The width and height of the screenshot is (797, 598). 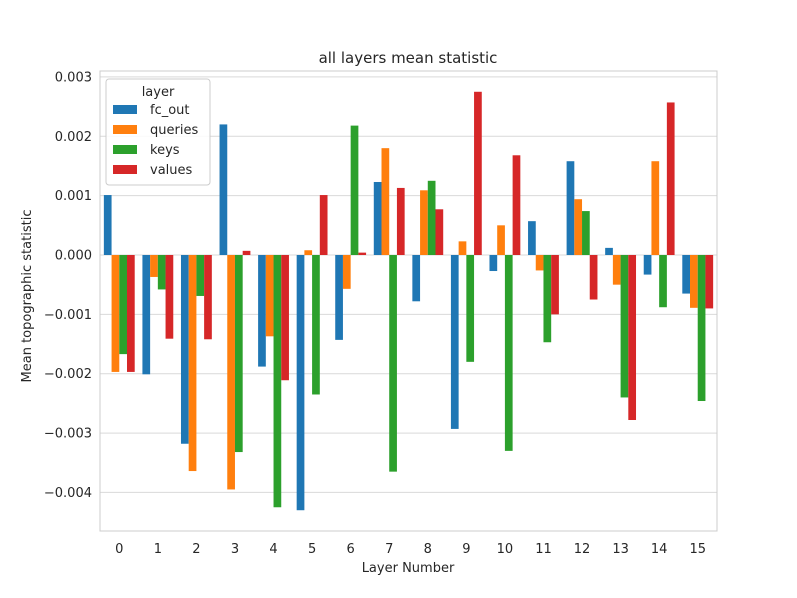 What do you see at coordinates (428, 549) in the screenshot?
I see `x-tick-label: 8` at bounding box center [428, 549].